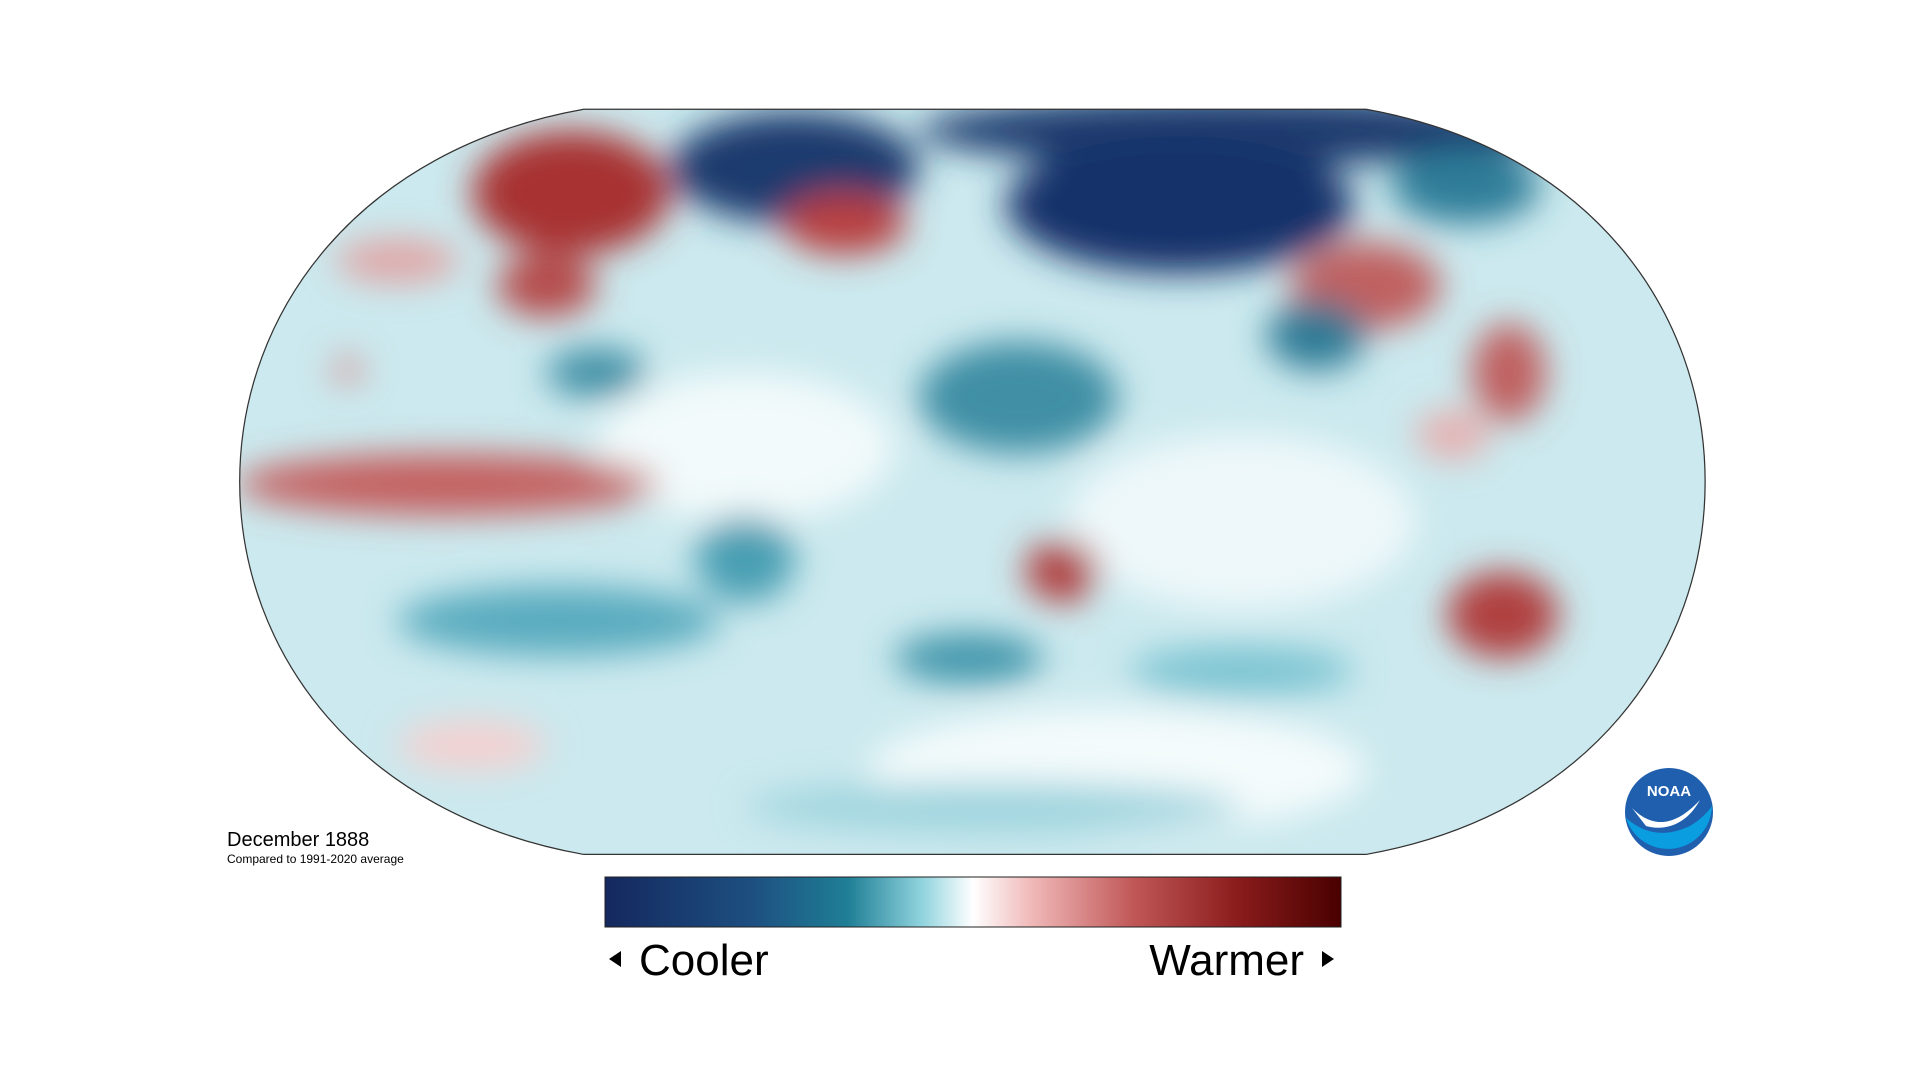 The width and height of the screenshot is (1920, 1080). Describe the element at coordinates (615, 959) in the screenshot. I see `arrow-left` at that location.